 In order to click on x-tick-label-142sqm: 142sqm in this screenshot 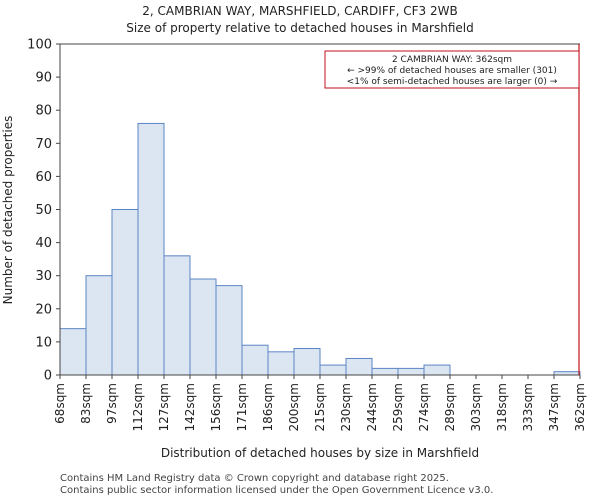, I will do `click(190, 407)`.